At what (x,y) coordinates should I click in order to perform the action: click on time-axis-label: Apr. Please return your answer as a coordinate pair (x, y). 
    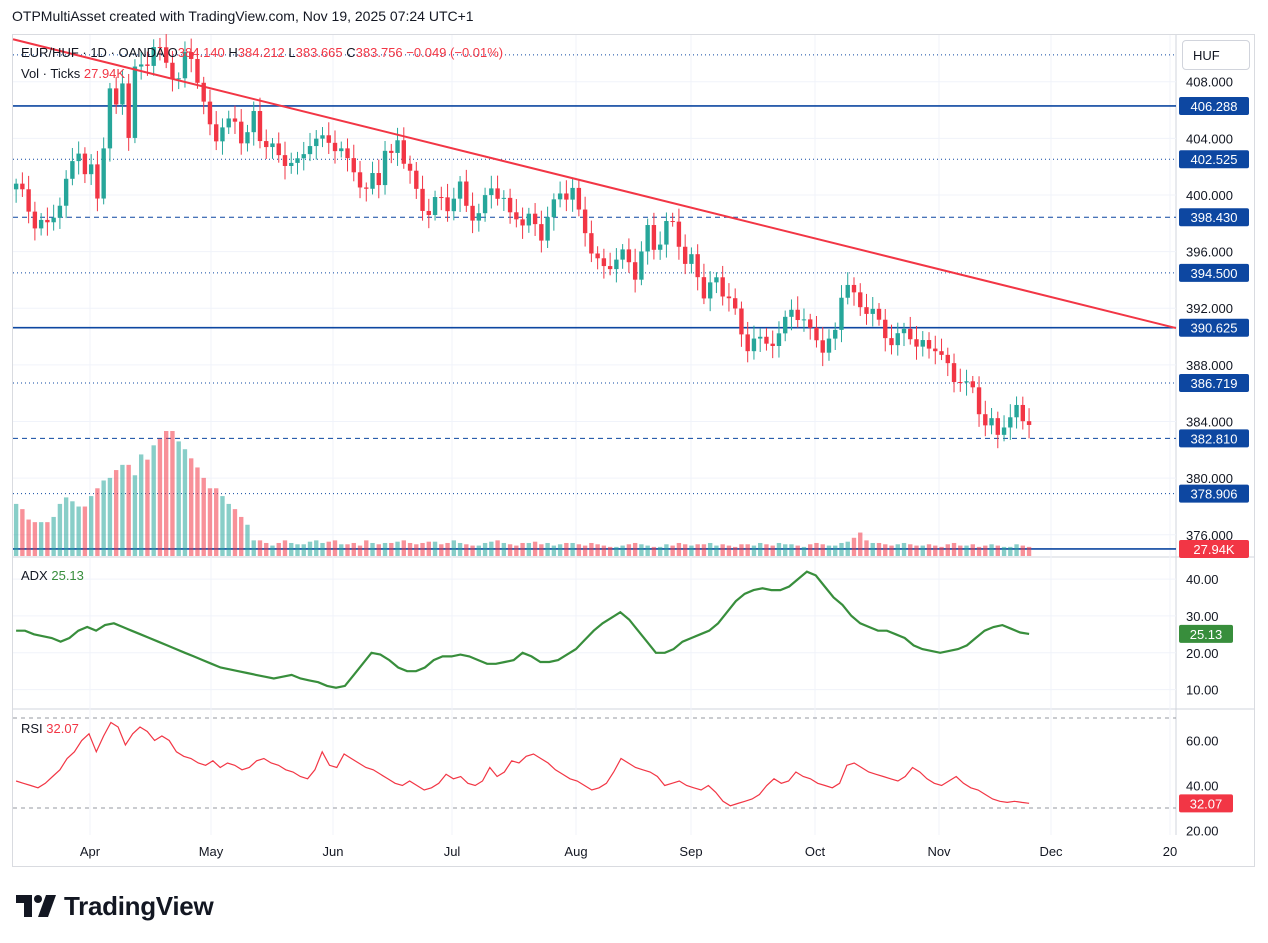
    Looking at the image, I should click on (90, 851).